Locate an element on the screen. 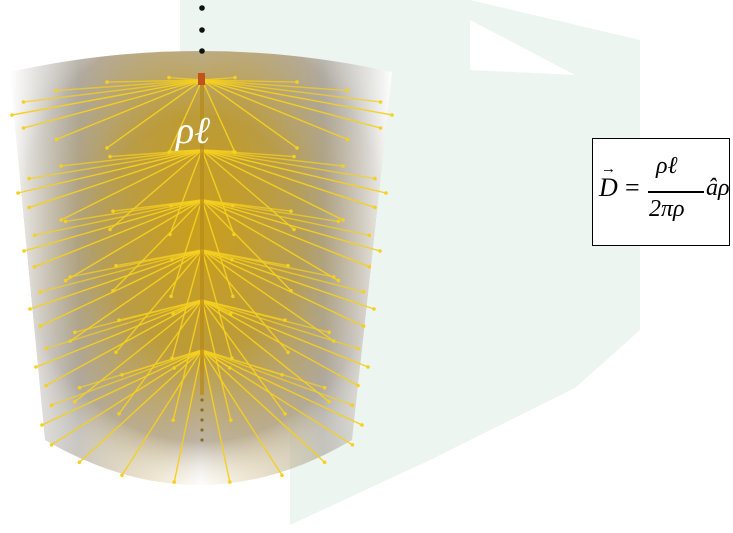  fraction-bar is located at coordinates (676, 192).